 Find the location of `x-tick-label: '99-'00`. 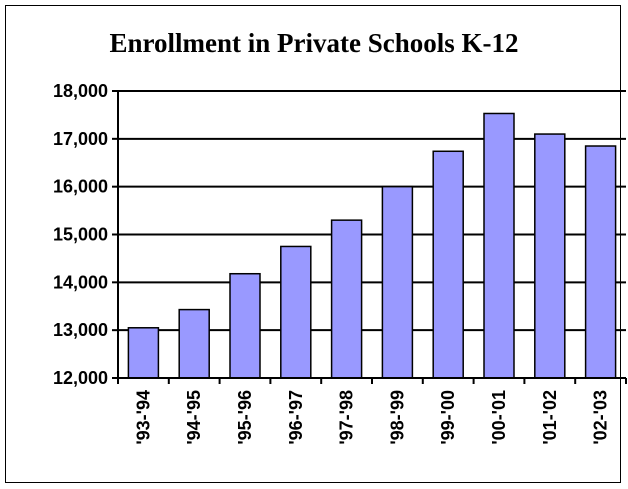

x-tick-label: '99-'00 is located at coordinates (448, 417).